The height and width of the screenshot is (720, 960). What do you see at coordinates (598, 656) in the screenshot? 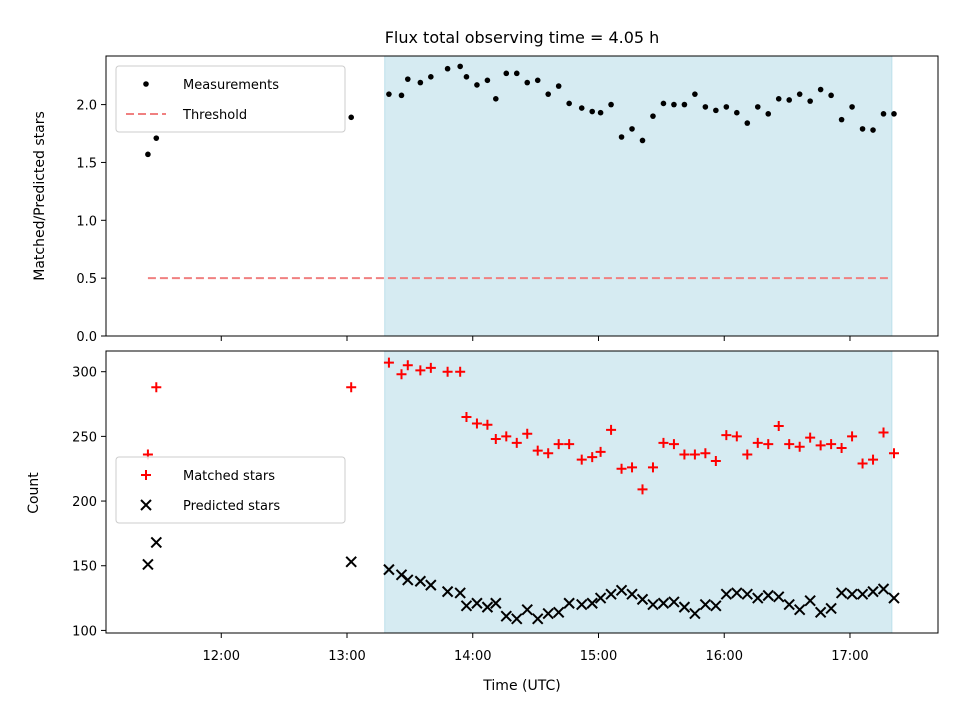
I see `x-tick-label: 15:00` at bounding box center [598, 656].